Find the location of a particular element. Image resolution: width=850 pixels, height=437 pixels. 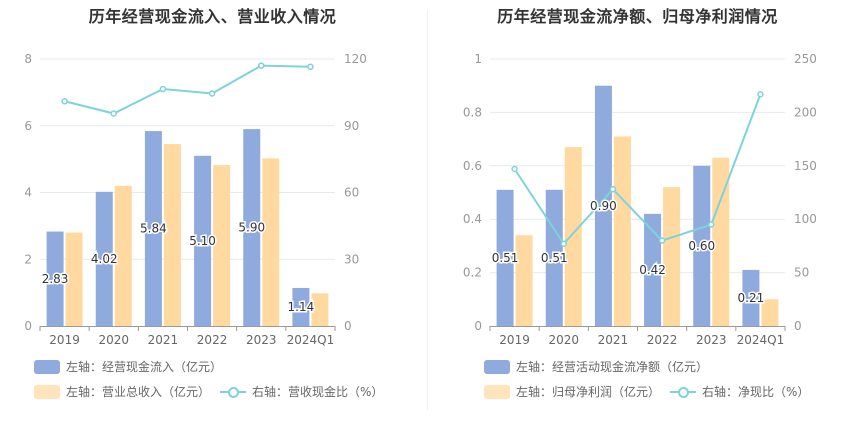

y-tick-label-left: 0.6 is located at coordinates (472, 166).